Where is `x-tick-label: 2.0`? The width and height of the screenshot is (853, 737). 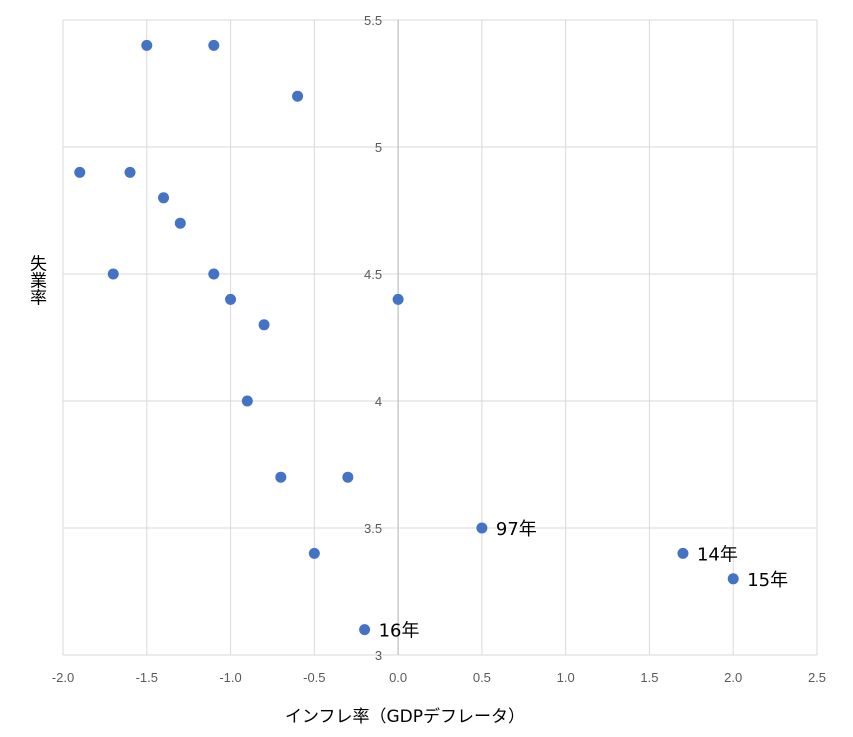 x-tick-label: 2.0 is located at coordinates (733, 677).